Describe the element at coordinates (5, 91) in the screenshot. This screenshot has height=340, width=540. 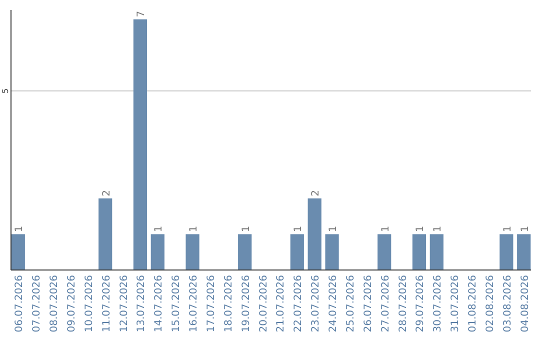
I see `y-tick-label: 5` at that location.